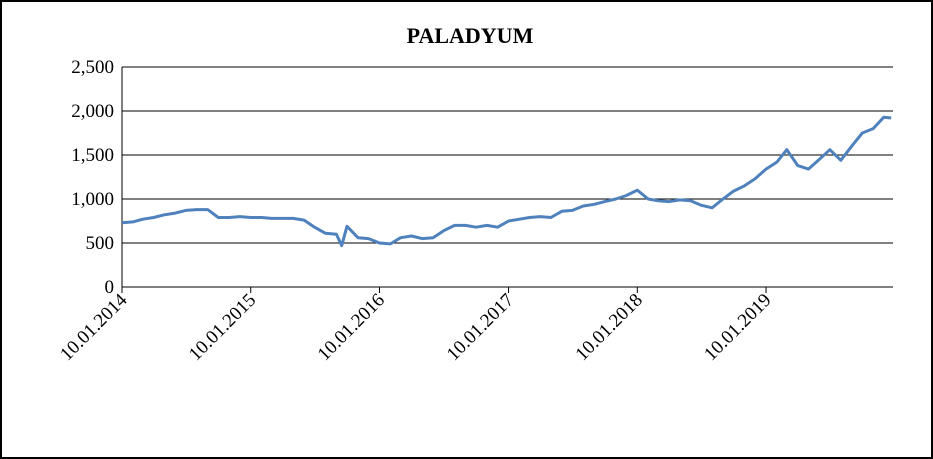 The image size is (933, 459). I want to click on chart-title: PALADYUM, so click(470, 35).